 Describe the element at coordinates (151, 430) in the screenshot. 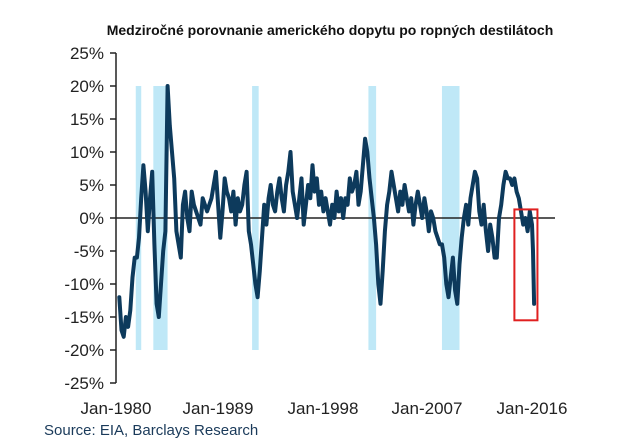

I see `source-note: Source: EIA, Barclays Research` at that location.